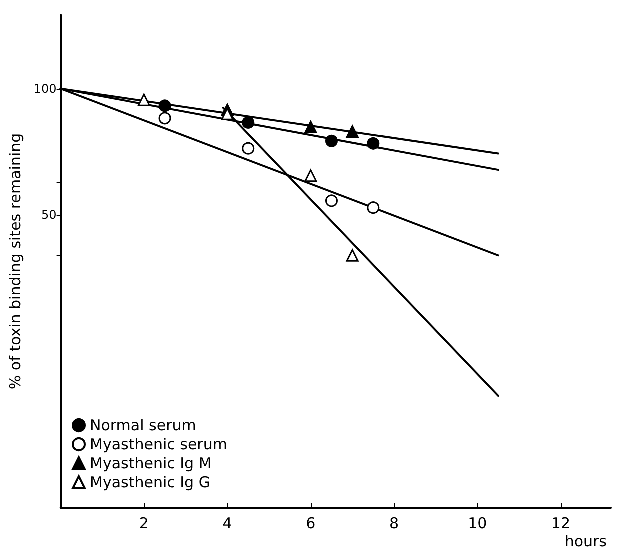 The image size is (624, 549). Describe the element at coordinates (394, 523) in the screenshot. I see `x-tick-label: 8` at that location.